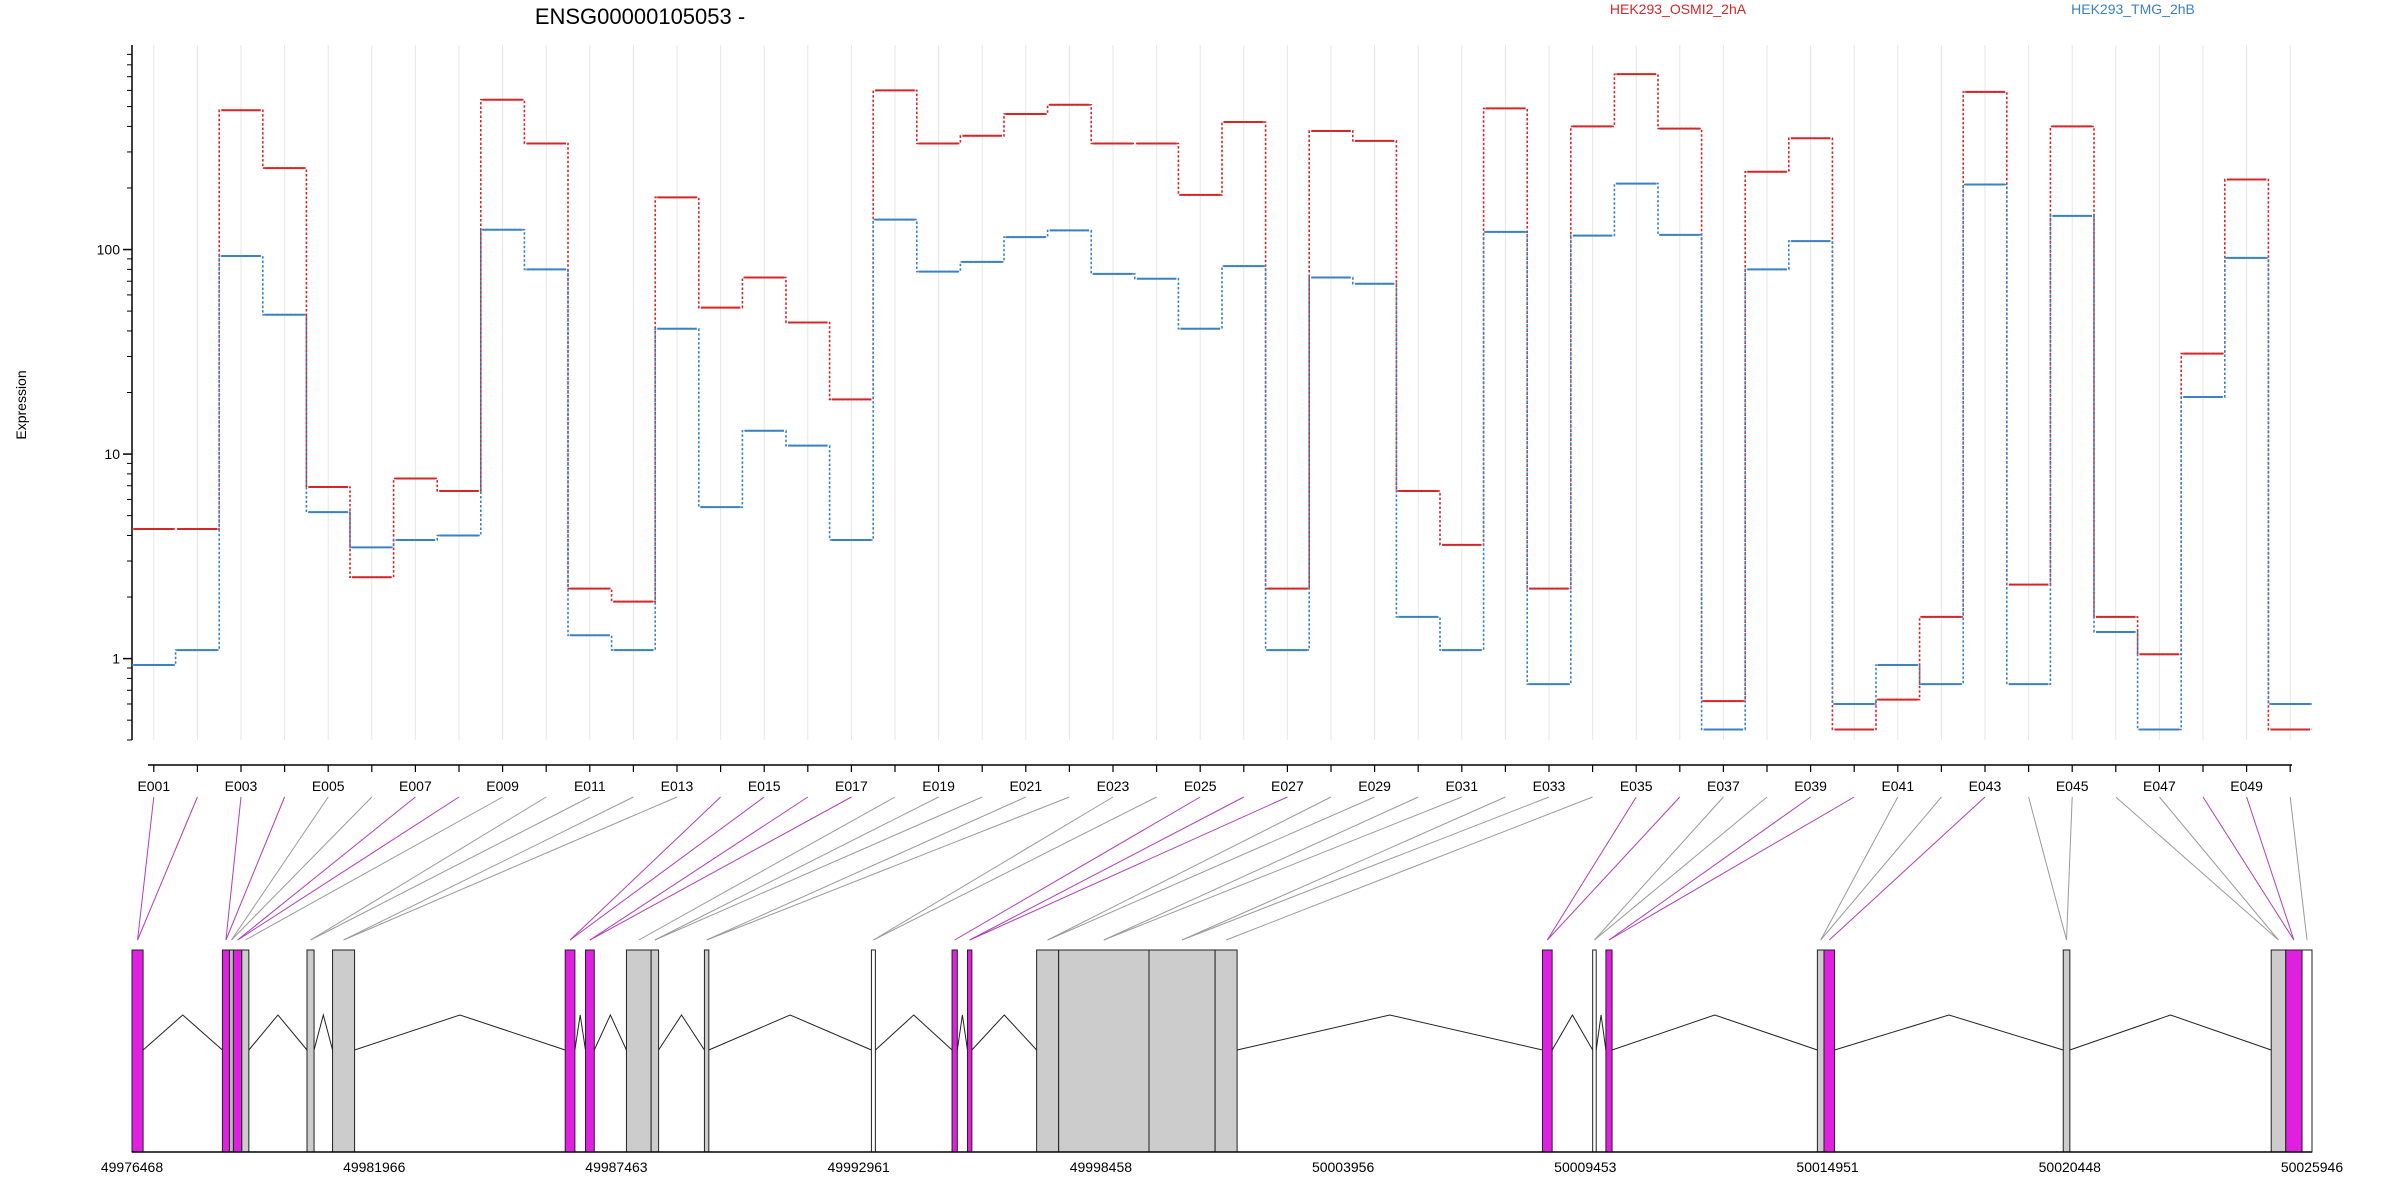 The width and height of the screenshot is (2400, 1200). I want to click on x-tick-label: E037, so click(1723, 786).